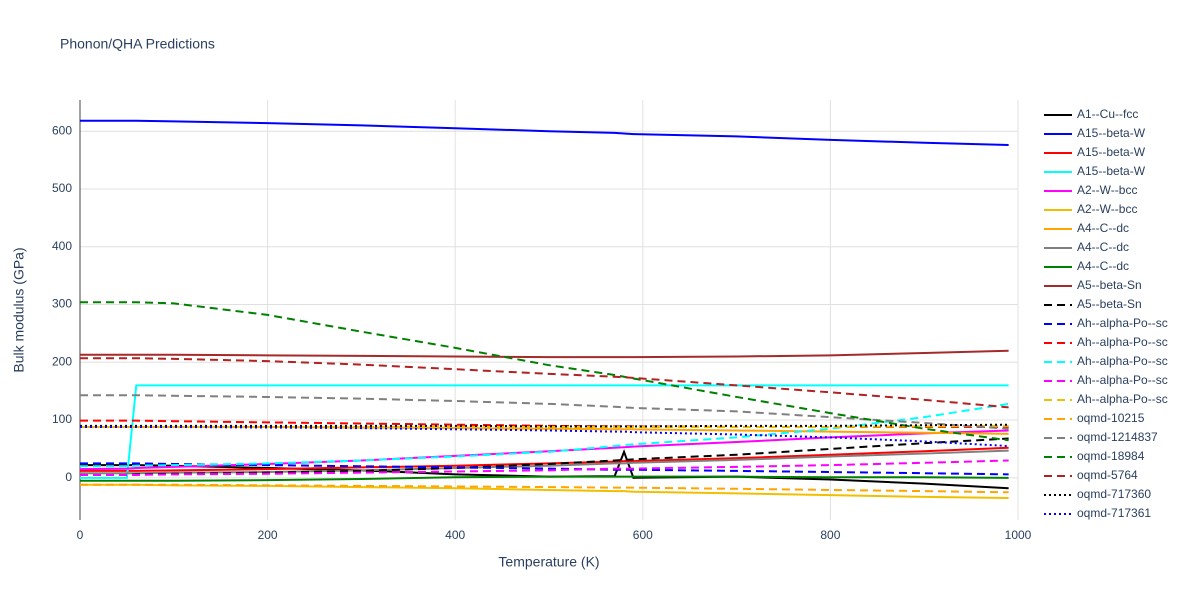  What do you see at coordinates (1114, 494) in the screenshot?
I see `legend-label: oqmd-717360` at bounding box center [1114, 494].